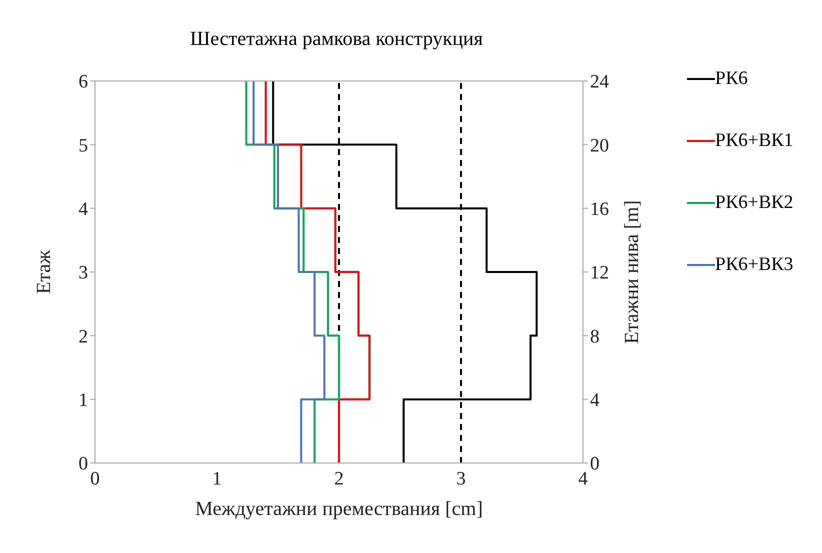  I want to click on y2-tick-label: 4, so click(595, 401).